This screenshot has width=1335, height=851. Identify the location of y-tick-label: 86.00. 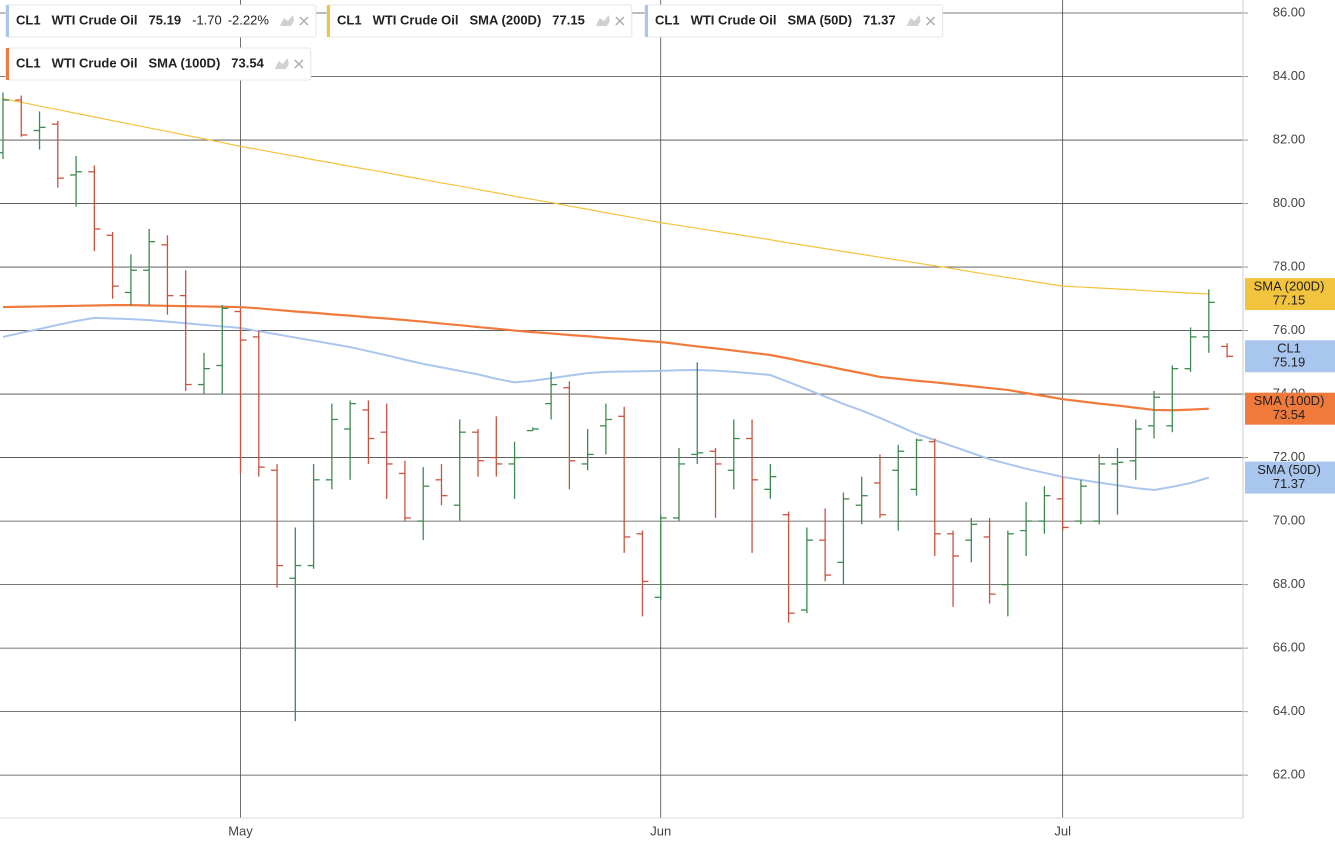
(1289, 11).